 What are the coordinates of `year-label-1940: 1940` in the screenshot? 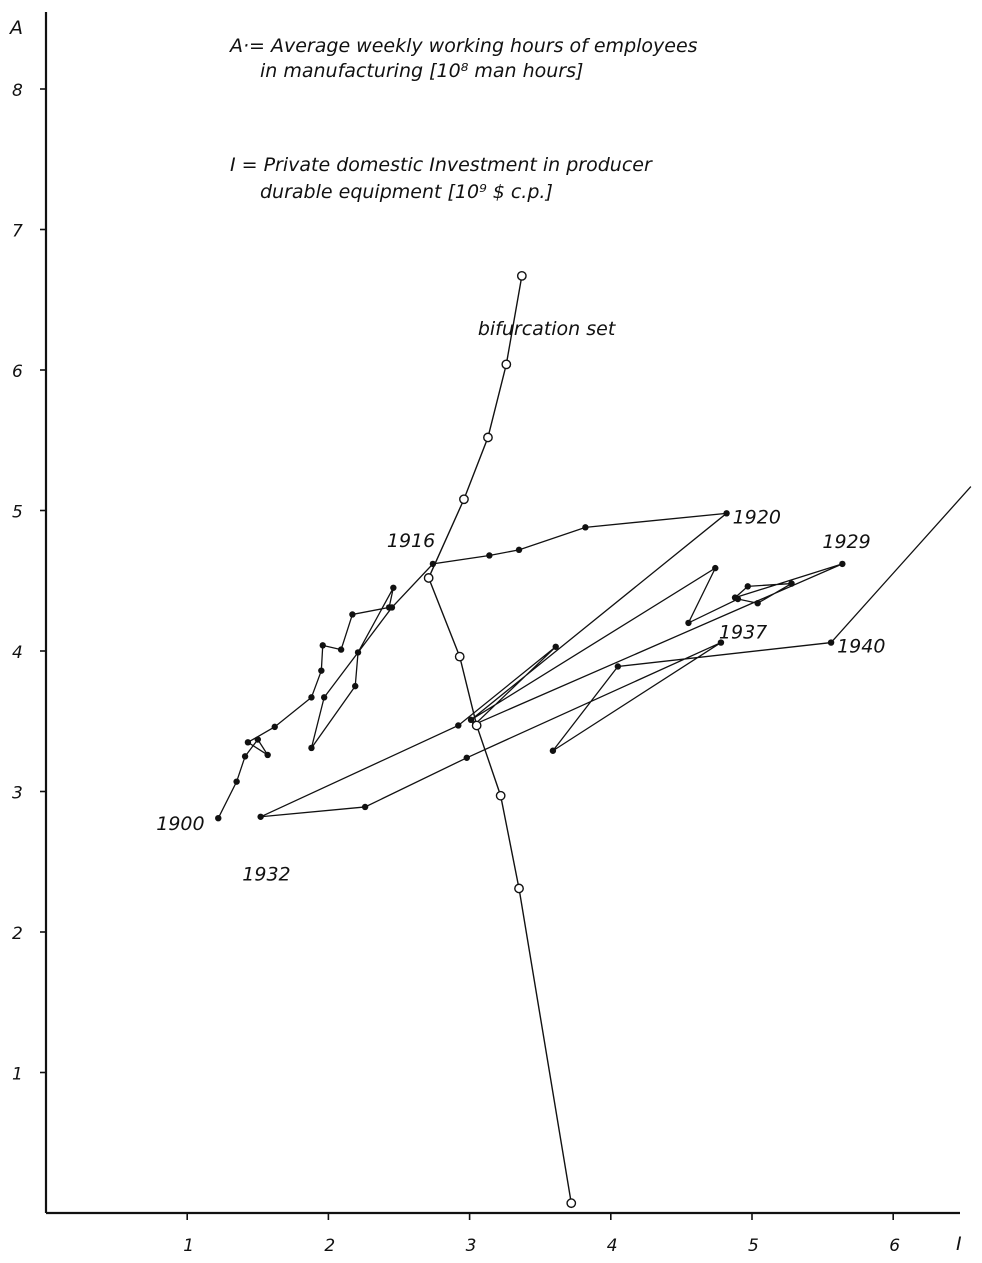 It's located at (861, 647).